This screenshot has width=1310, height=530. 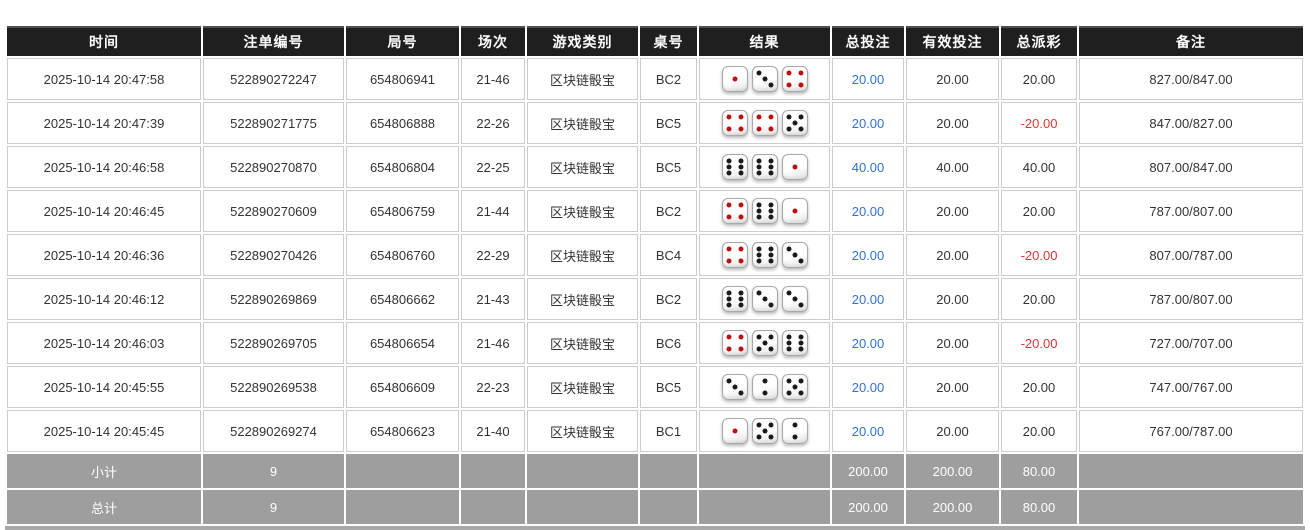 I want to click on column-header-total_payout: 总派彩, so click(x=1039, y=41).